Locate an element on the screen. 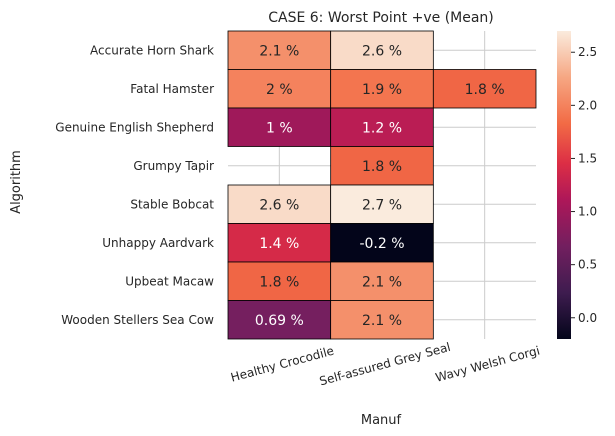  cell-value-label: 0.69 % is located at coordinates (279, 321).